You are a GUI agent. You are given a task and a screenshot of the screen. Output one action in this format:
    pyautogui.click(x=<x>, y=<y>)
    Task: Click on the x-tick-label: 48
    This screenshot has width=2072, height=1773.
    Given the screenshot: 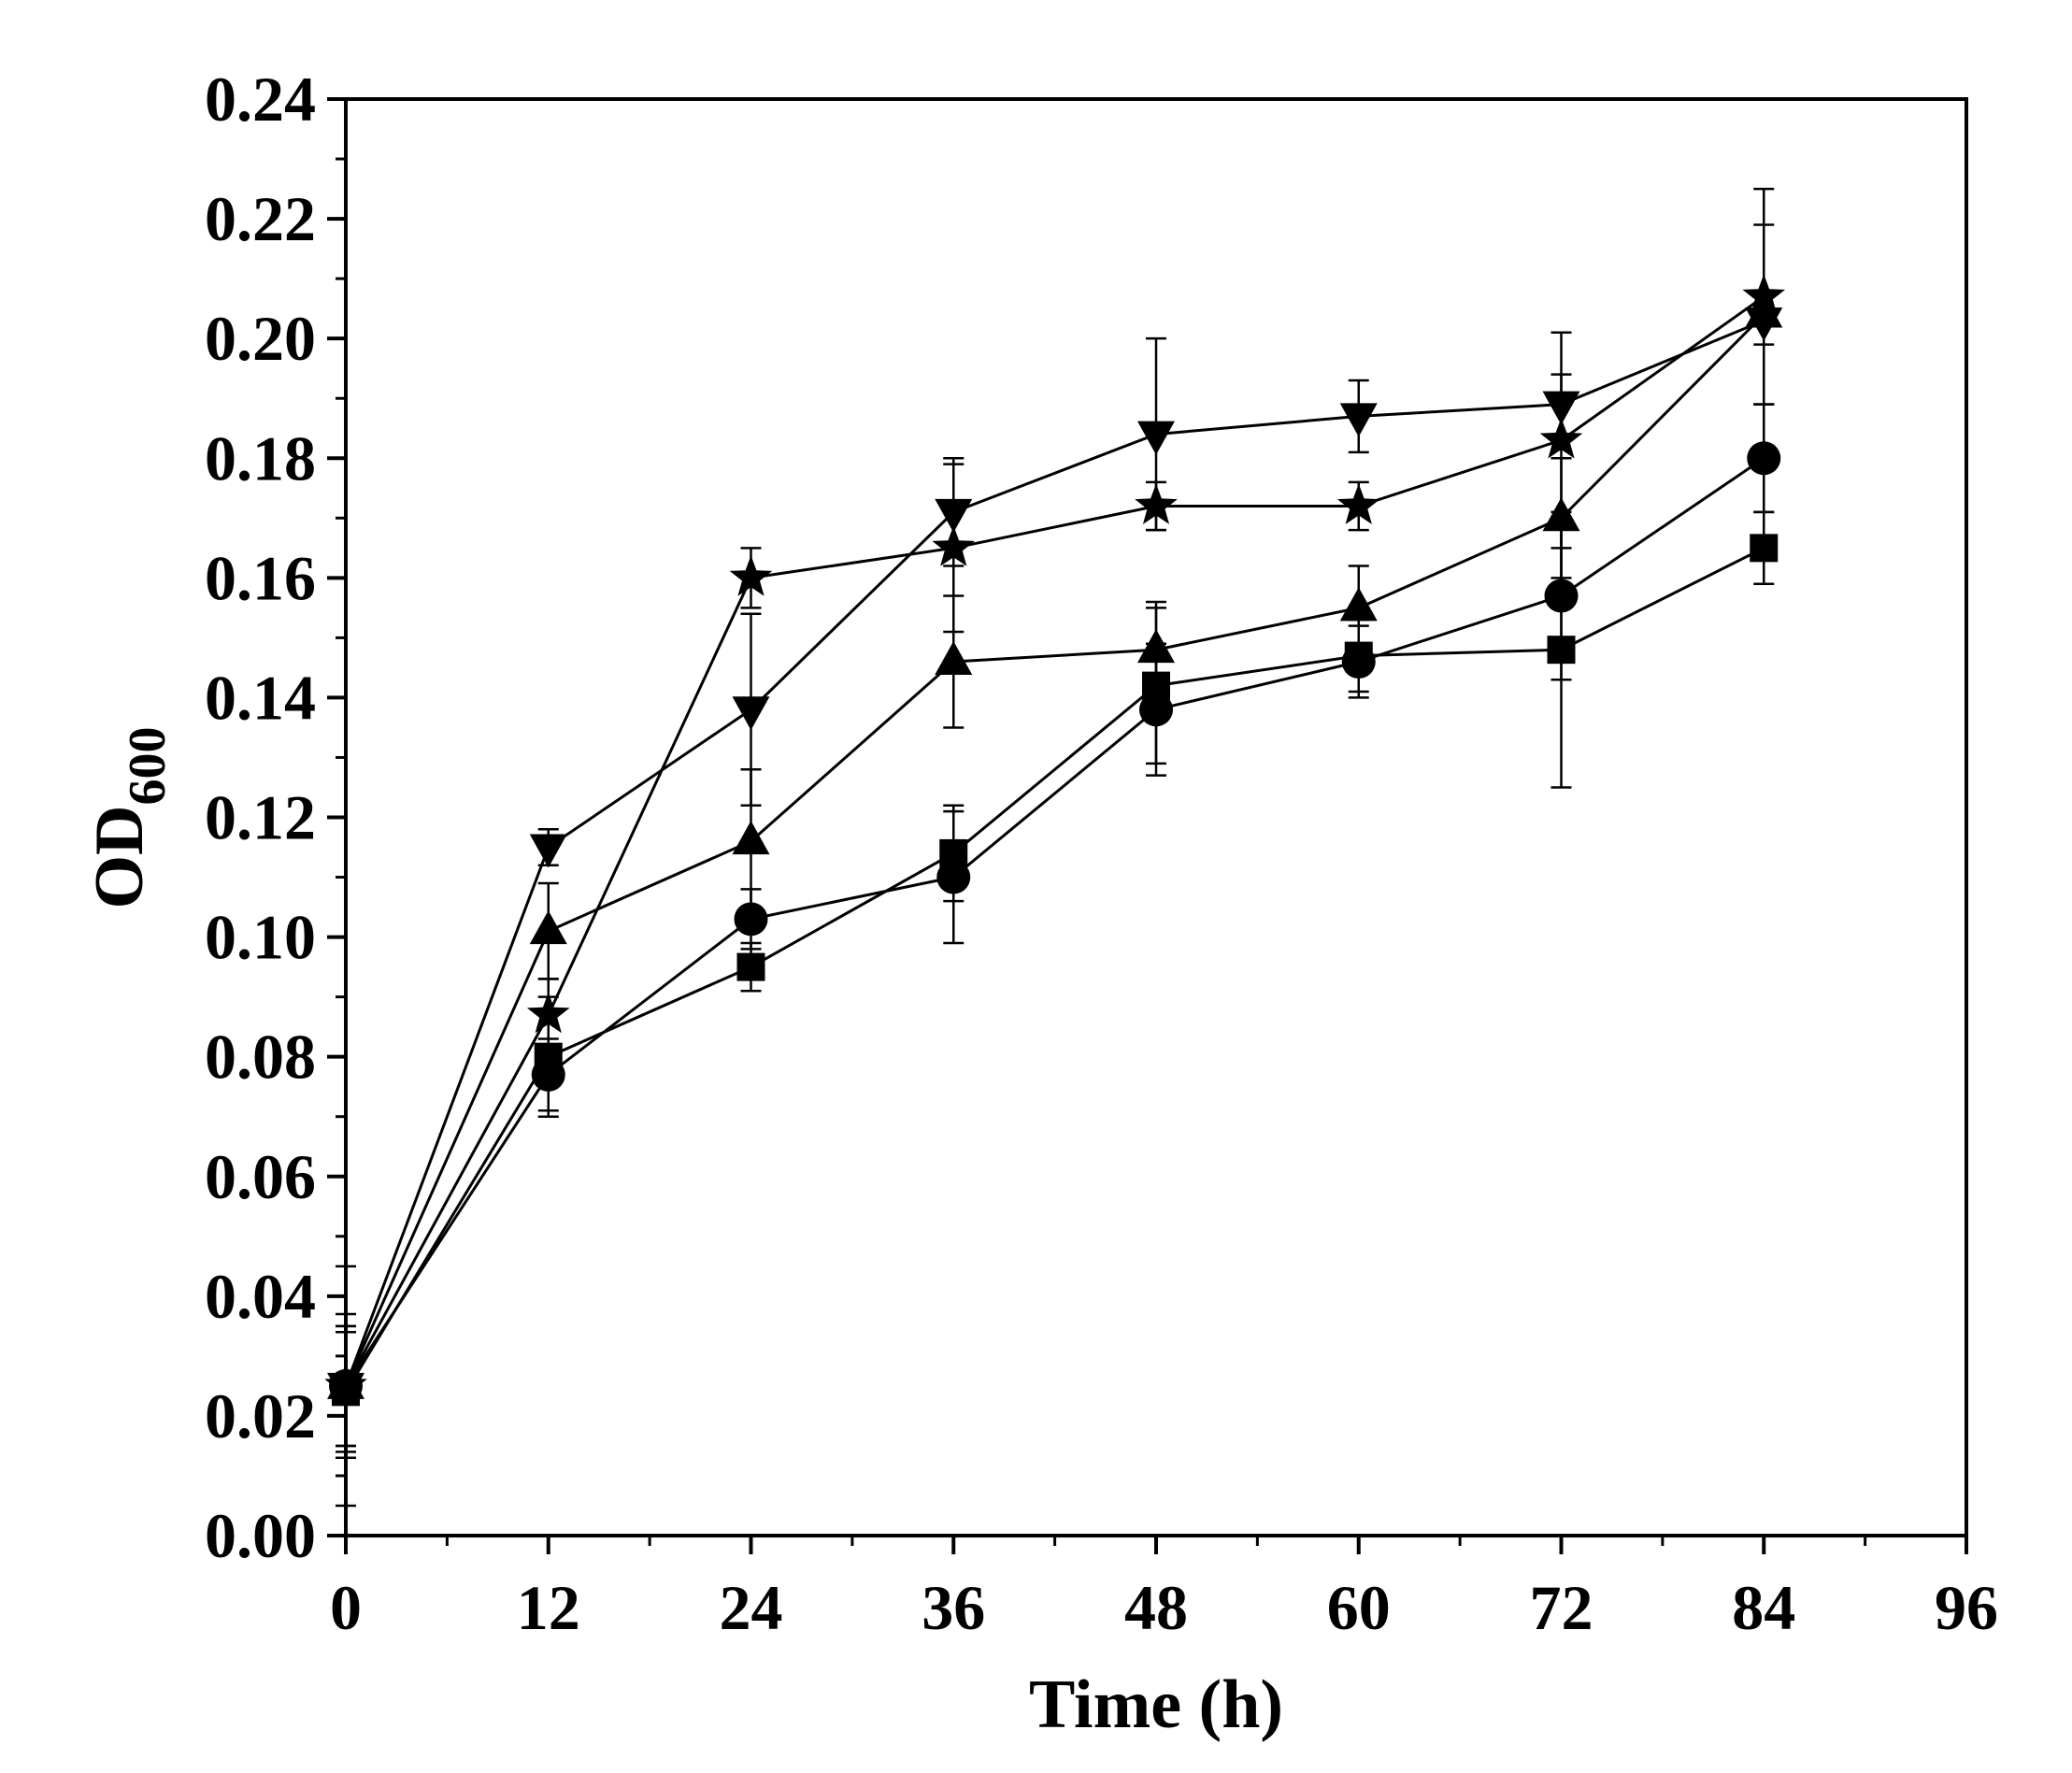 What is the action you would take?
    pyautogui.click(x=1156, y=1608)
    